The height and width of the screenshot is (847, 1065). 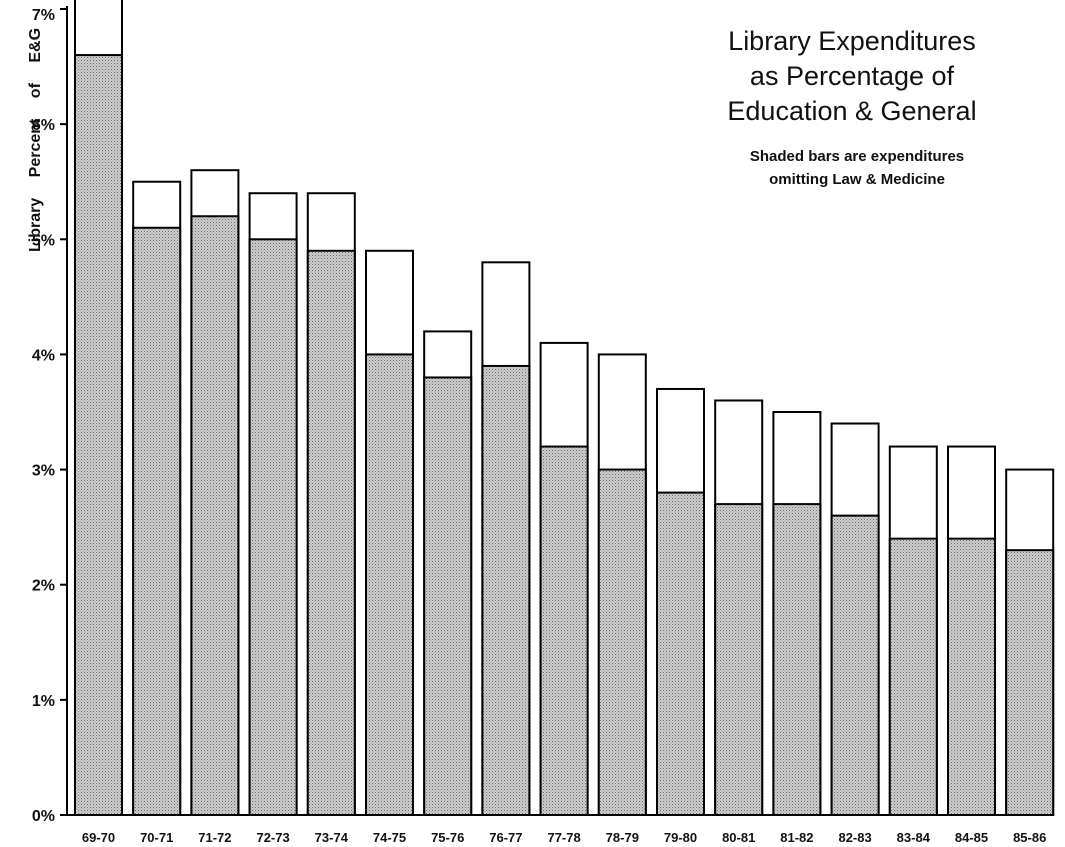 I want to click on x-tick-label: 81-82, so click(x=796, y=837).